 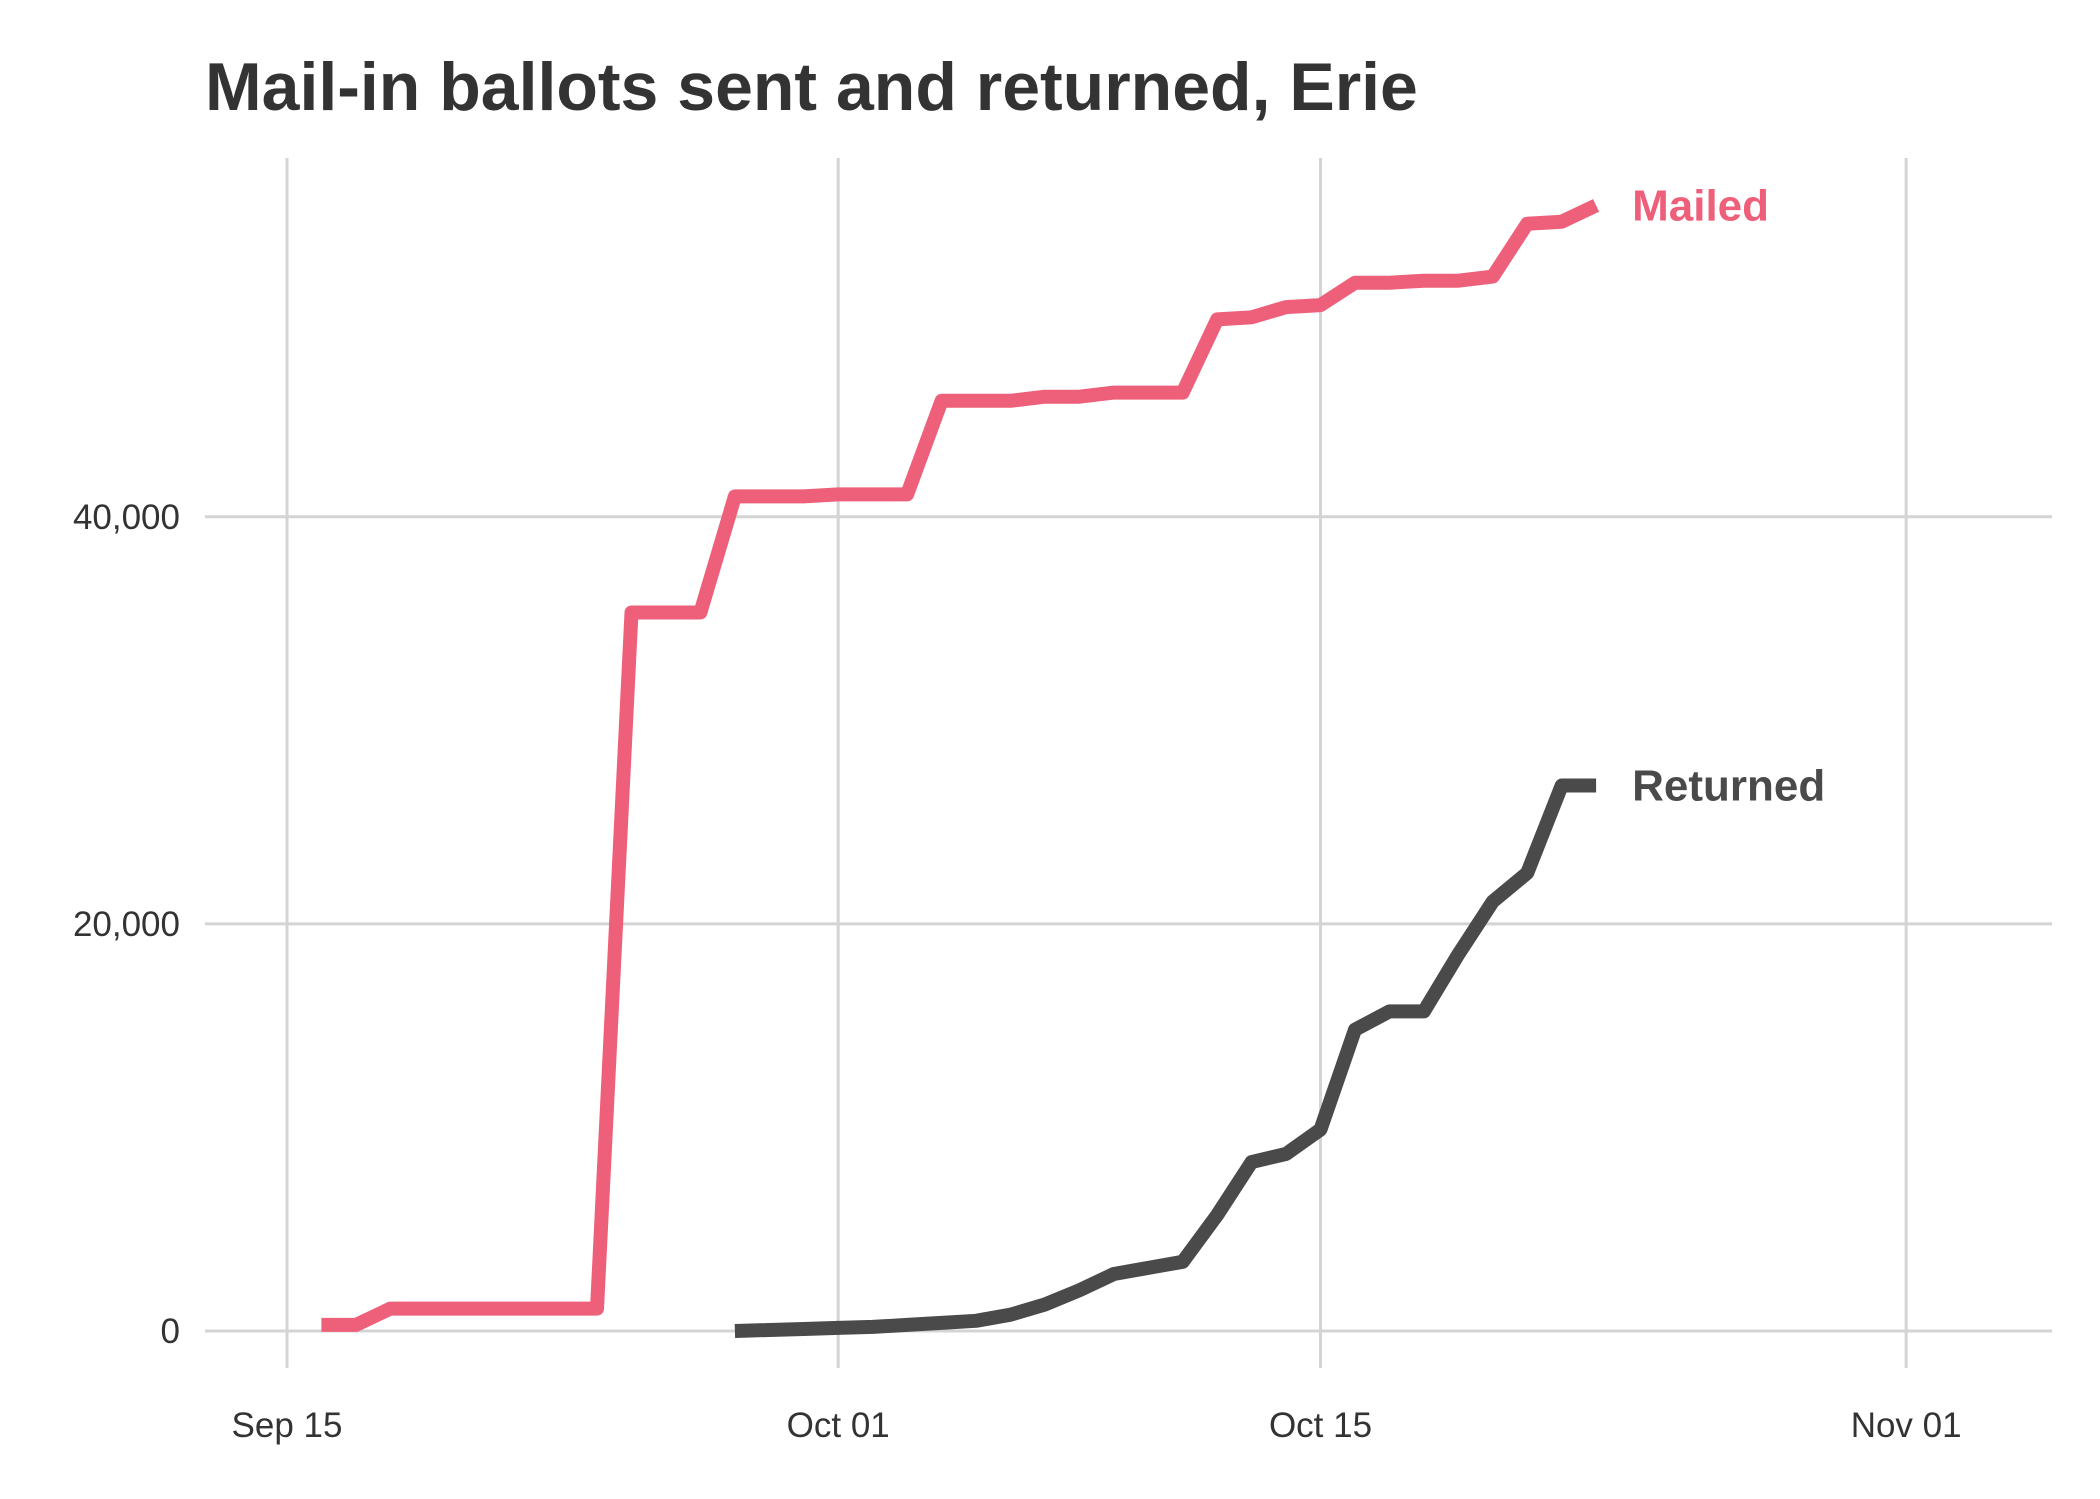 What do you see at coordinates (838, 1425) in the screenshot?
I see `x-tick-label: Oct 01` at bounding box center [838, 1425].